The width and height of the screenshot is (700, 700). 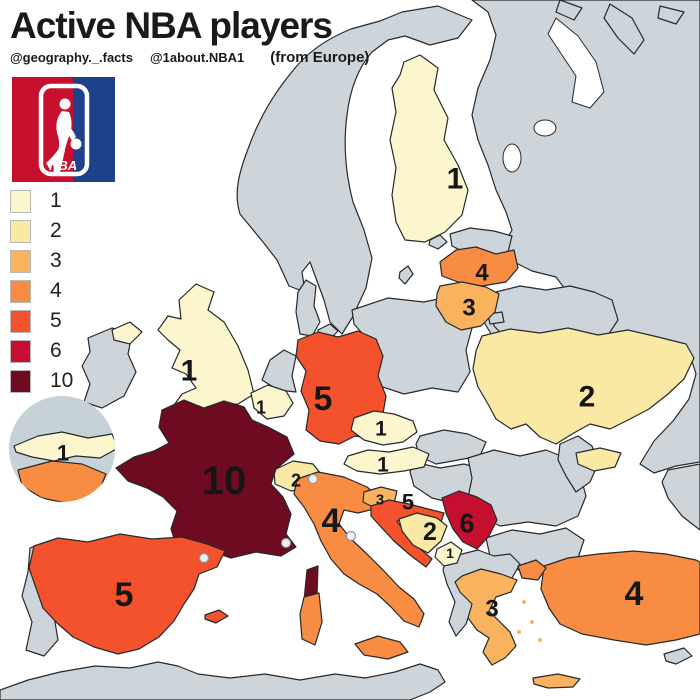 I want to click on map-label-italy: 4, so click(x=331, y=521).